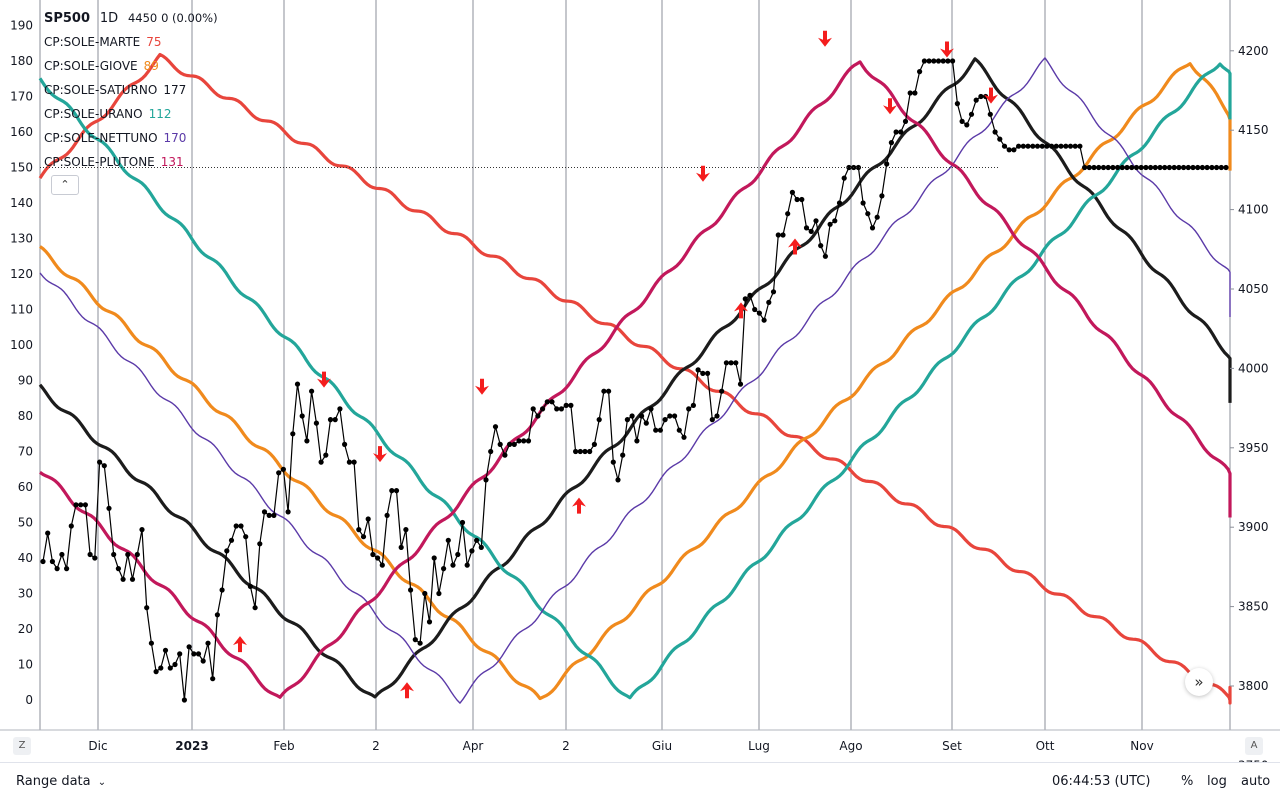  Describe the element at coordinates (22, 746) in the screenshot. I see `corner-left-button: Z` at that location.